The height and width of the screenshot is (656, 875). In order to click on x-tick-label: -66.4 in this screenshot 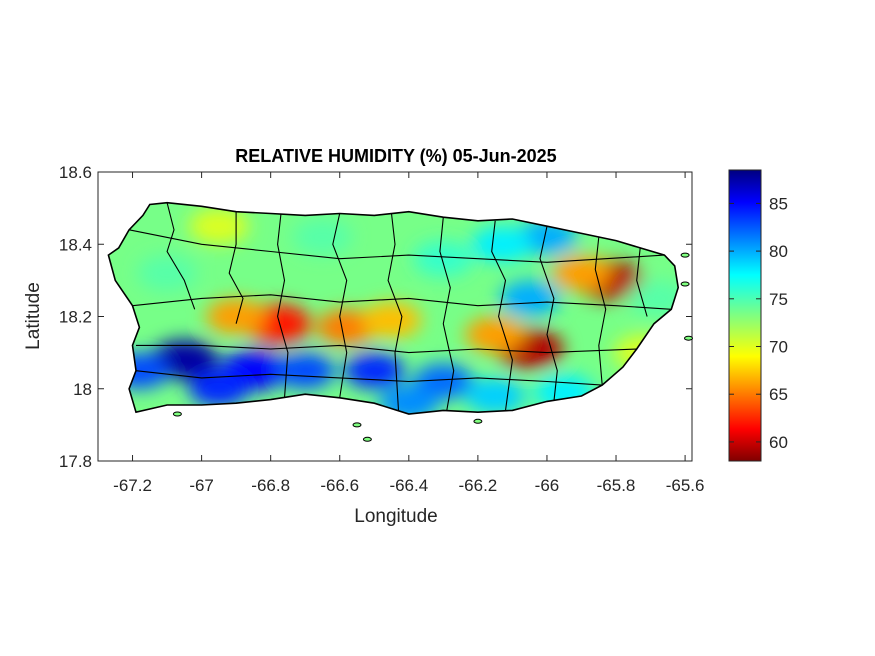, I will do `click(408, 485)`.